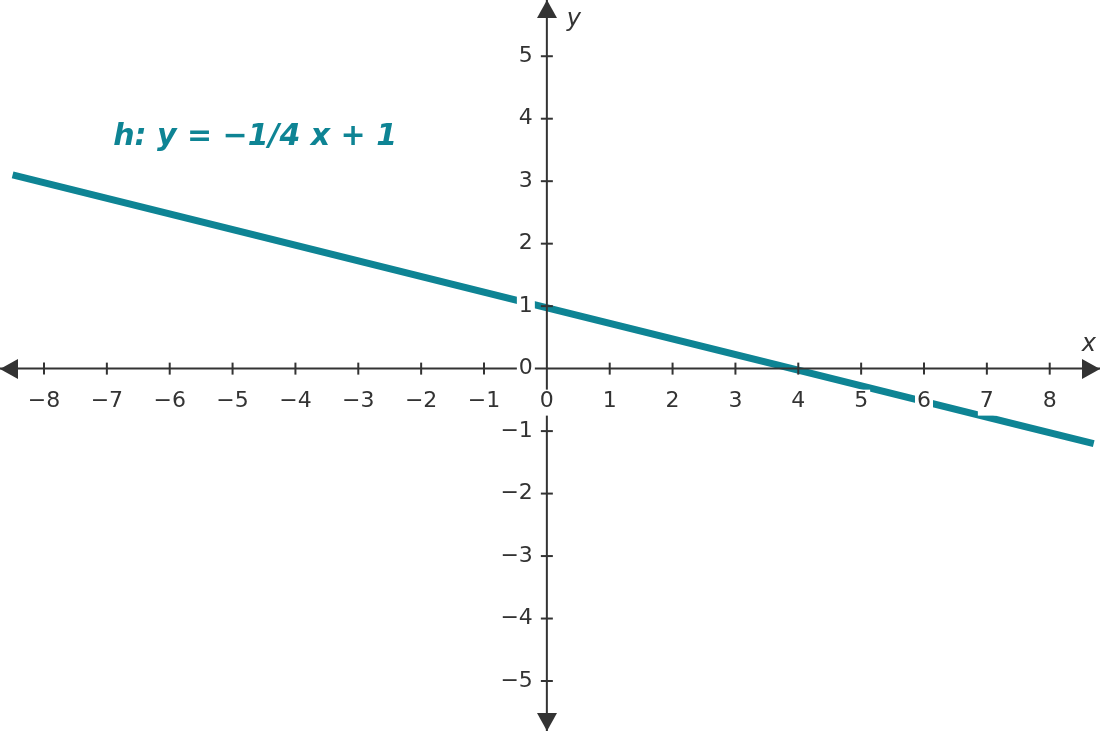 The image size is (1100, 731). Describe the element at coordinates (232, 400) in the screenshot. I see `x-tick-label: −5` at that location.